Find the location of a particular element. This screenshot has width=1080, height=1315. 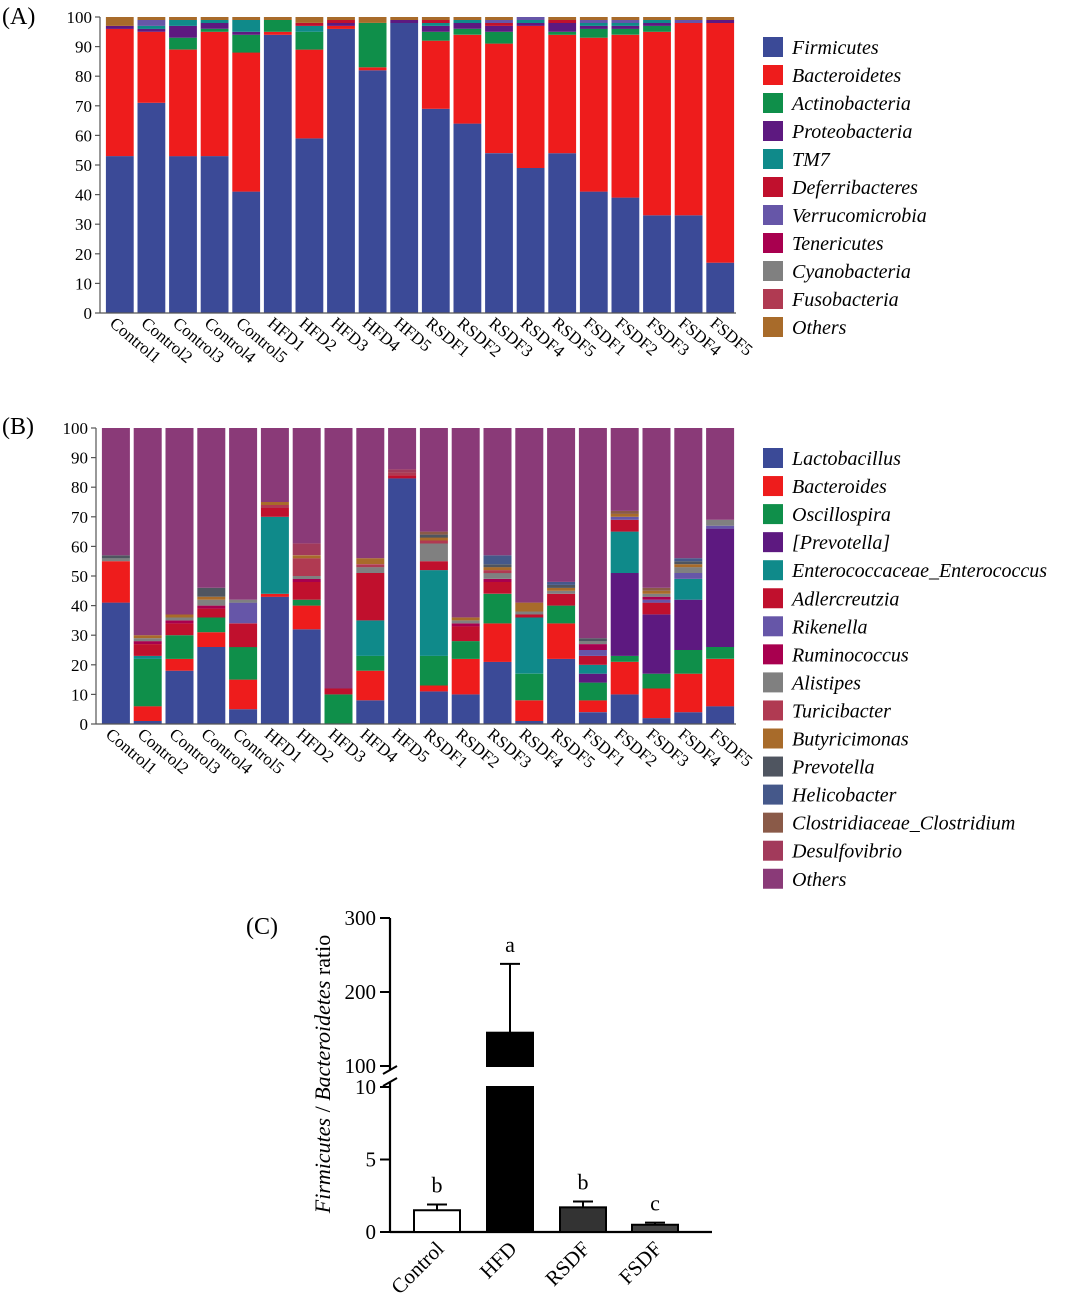

b-legend-label: Turicibacter is located at coordinates (841, 711).